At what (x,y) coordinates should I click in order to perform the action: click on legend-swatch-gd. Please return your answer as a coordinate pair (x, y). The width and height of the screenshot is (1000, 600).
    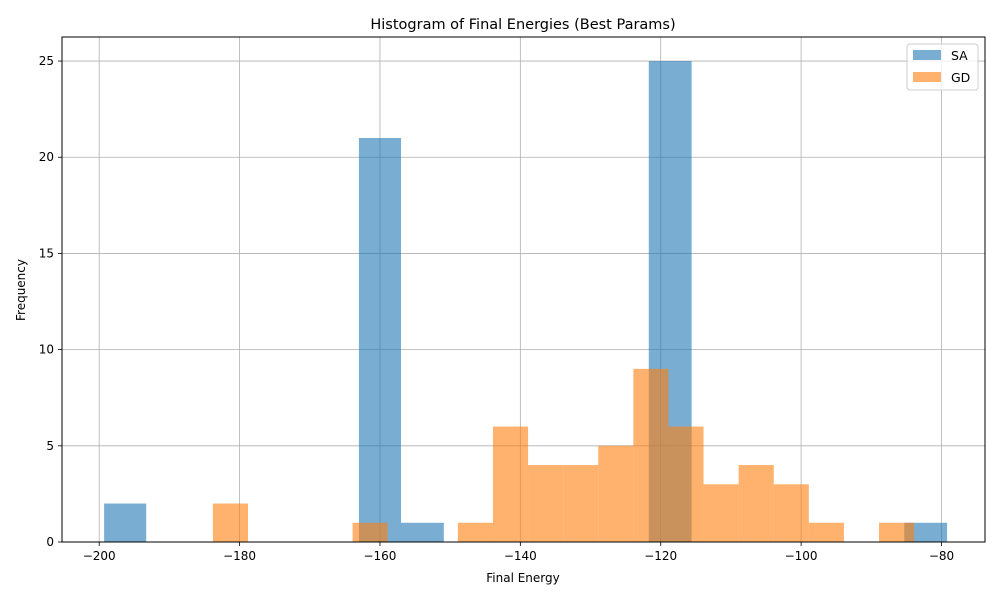
    Looking at the image, I should click on (927, 77).